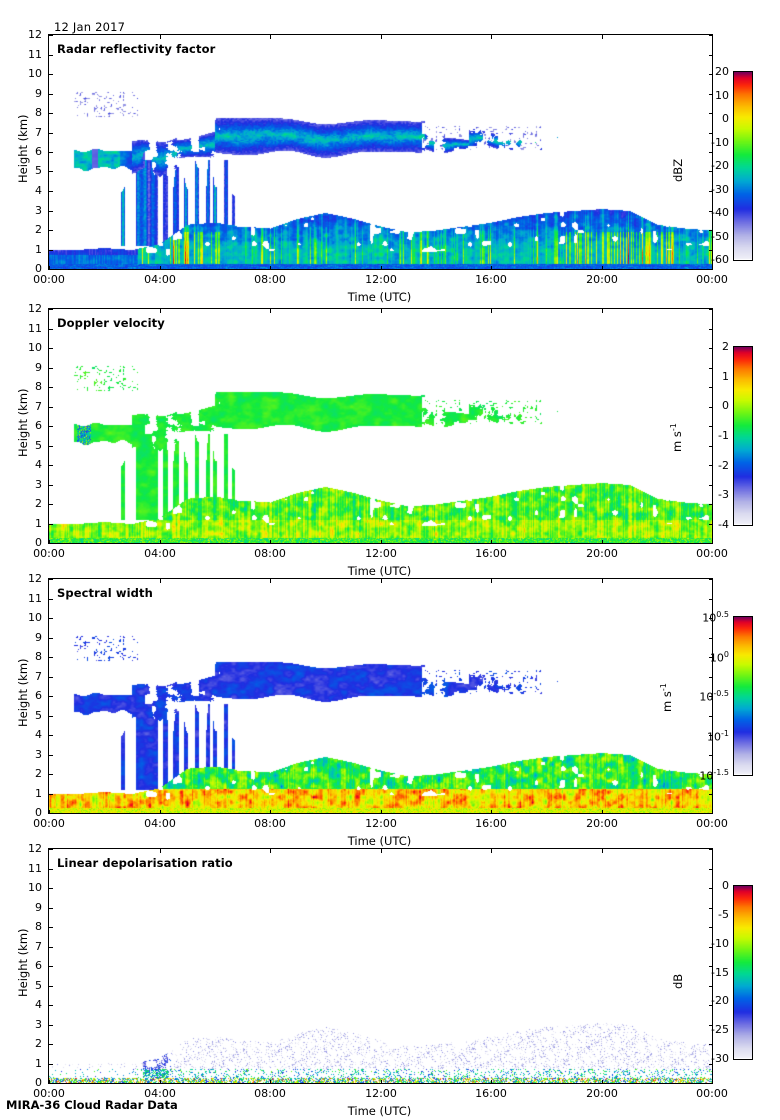 The width and height of the screenshot is (780, 1120). Describe the element at coordinates (720, 189) in the screenshot. I see `colorbar-tick-label: -30` at that location.